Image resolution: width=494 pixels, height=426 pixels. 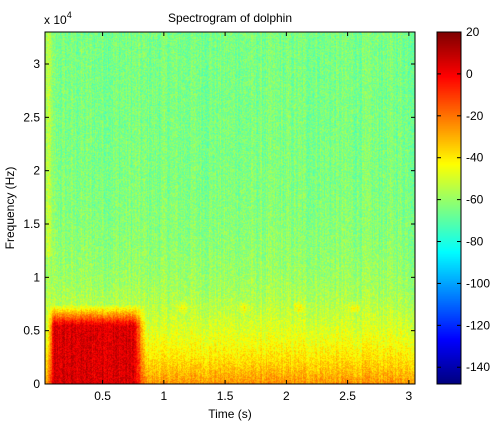 What do you see at coordinates (347, 396) in the screenshot?
I see `x-tick-label: 2.5` at bounding box center [347, 396].